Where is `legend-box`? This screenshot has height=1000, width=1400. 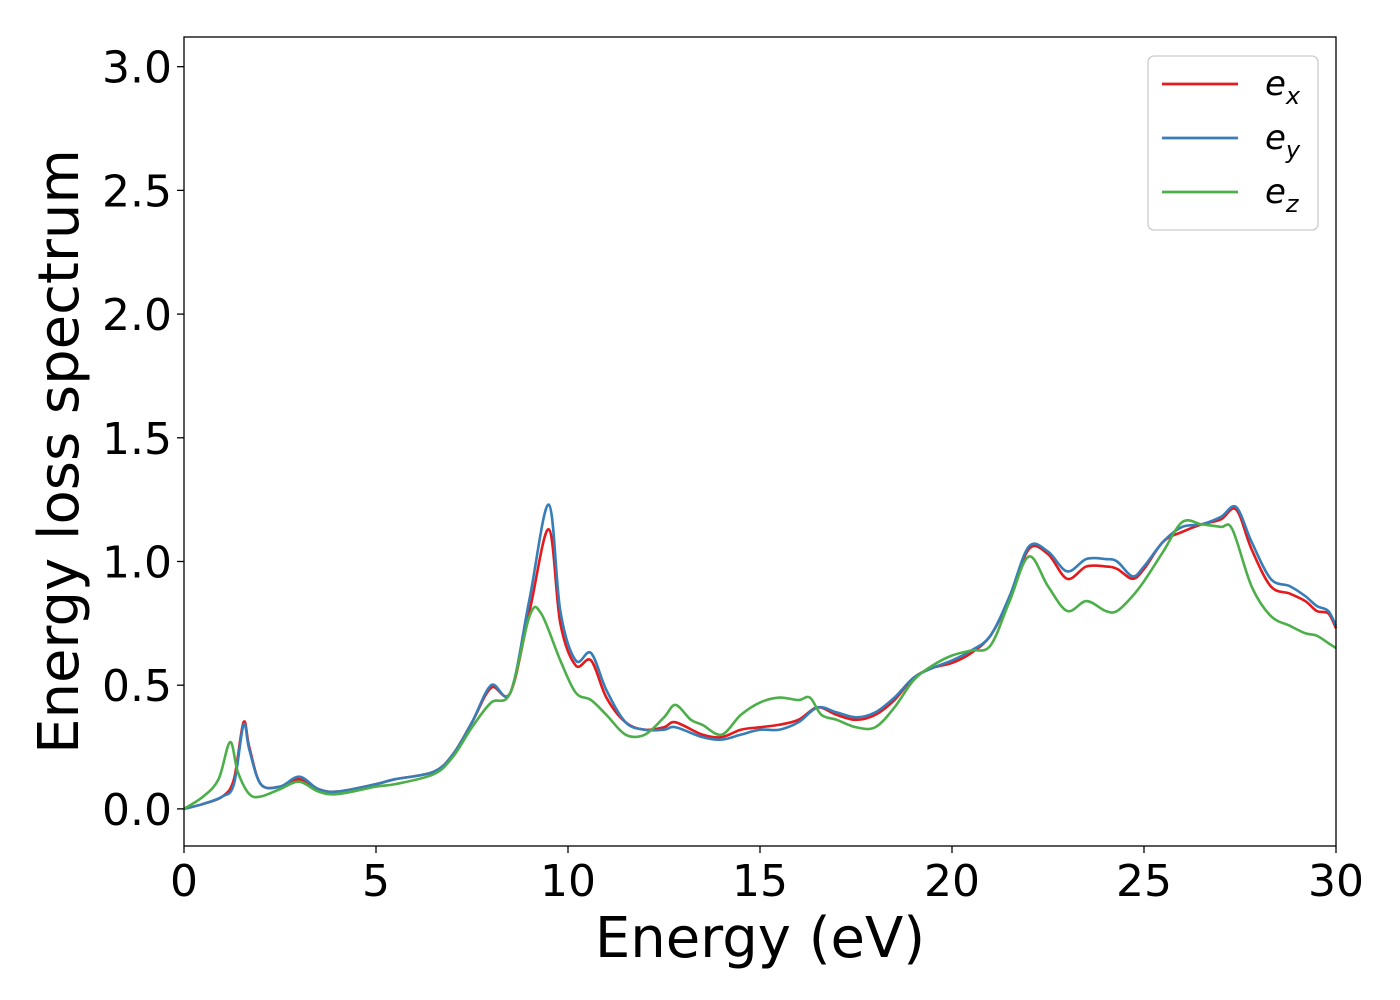 legend-box is located at coordinates (1233, 143).